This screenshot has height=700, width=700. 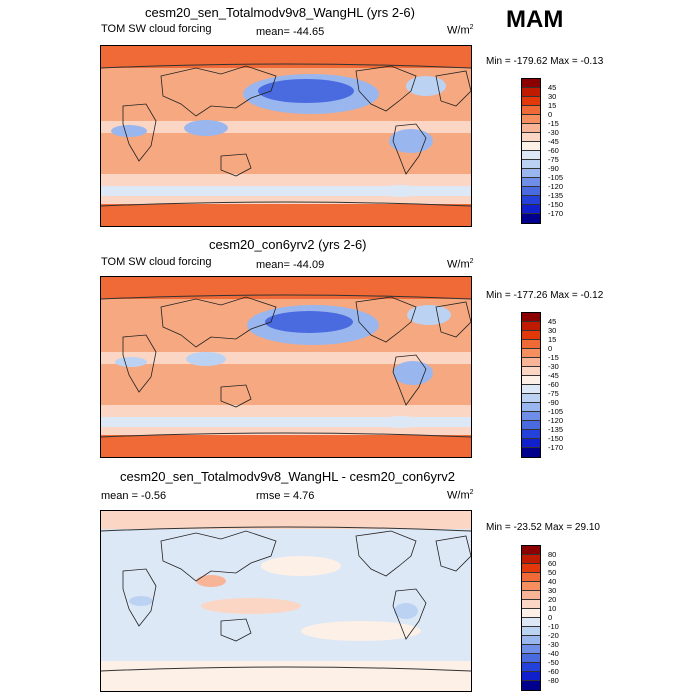 I want to click on colorbar-label: -50, so click(x=553, y=662).